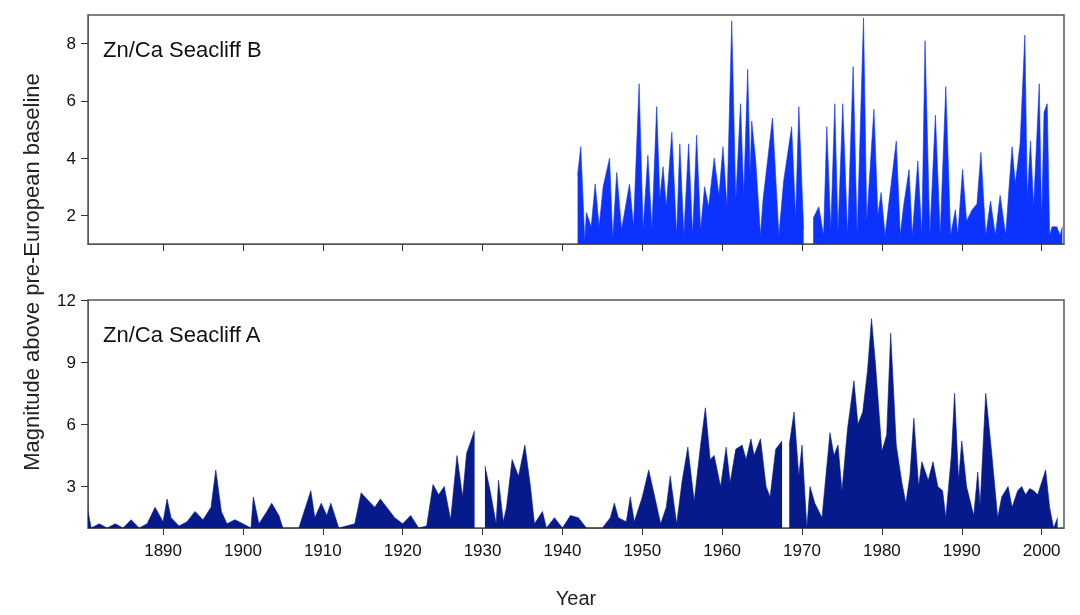 The height and width of the screenshot is (615, 1080). What do you see at coordinates (482, 550) in the screenshot?
I see `x-tick-label: 1930` at bounding box center [482, 550].